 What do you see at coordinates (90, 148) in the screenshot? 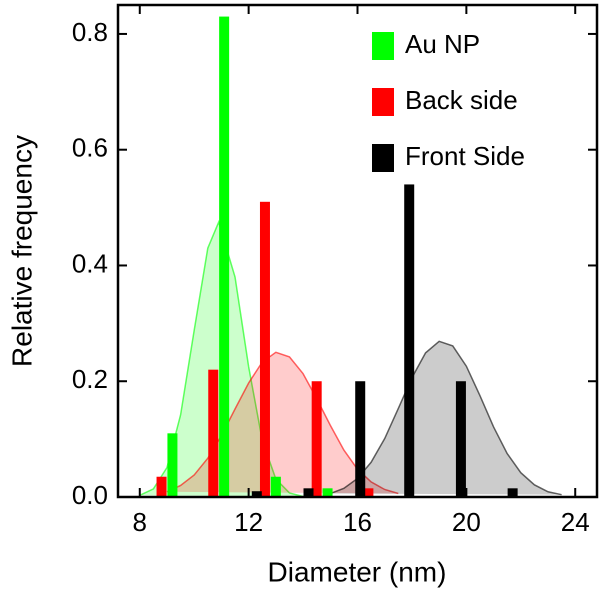
I see `y-tick-label: 0.6` at bounding box center [90, 148].